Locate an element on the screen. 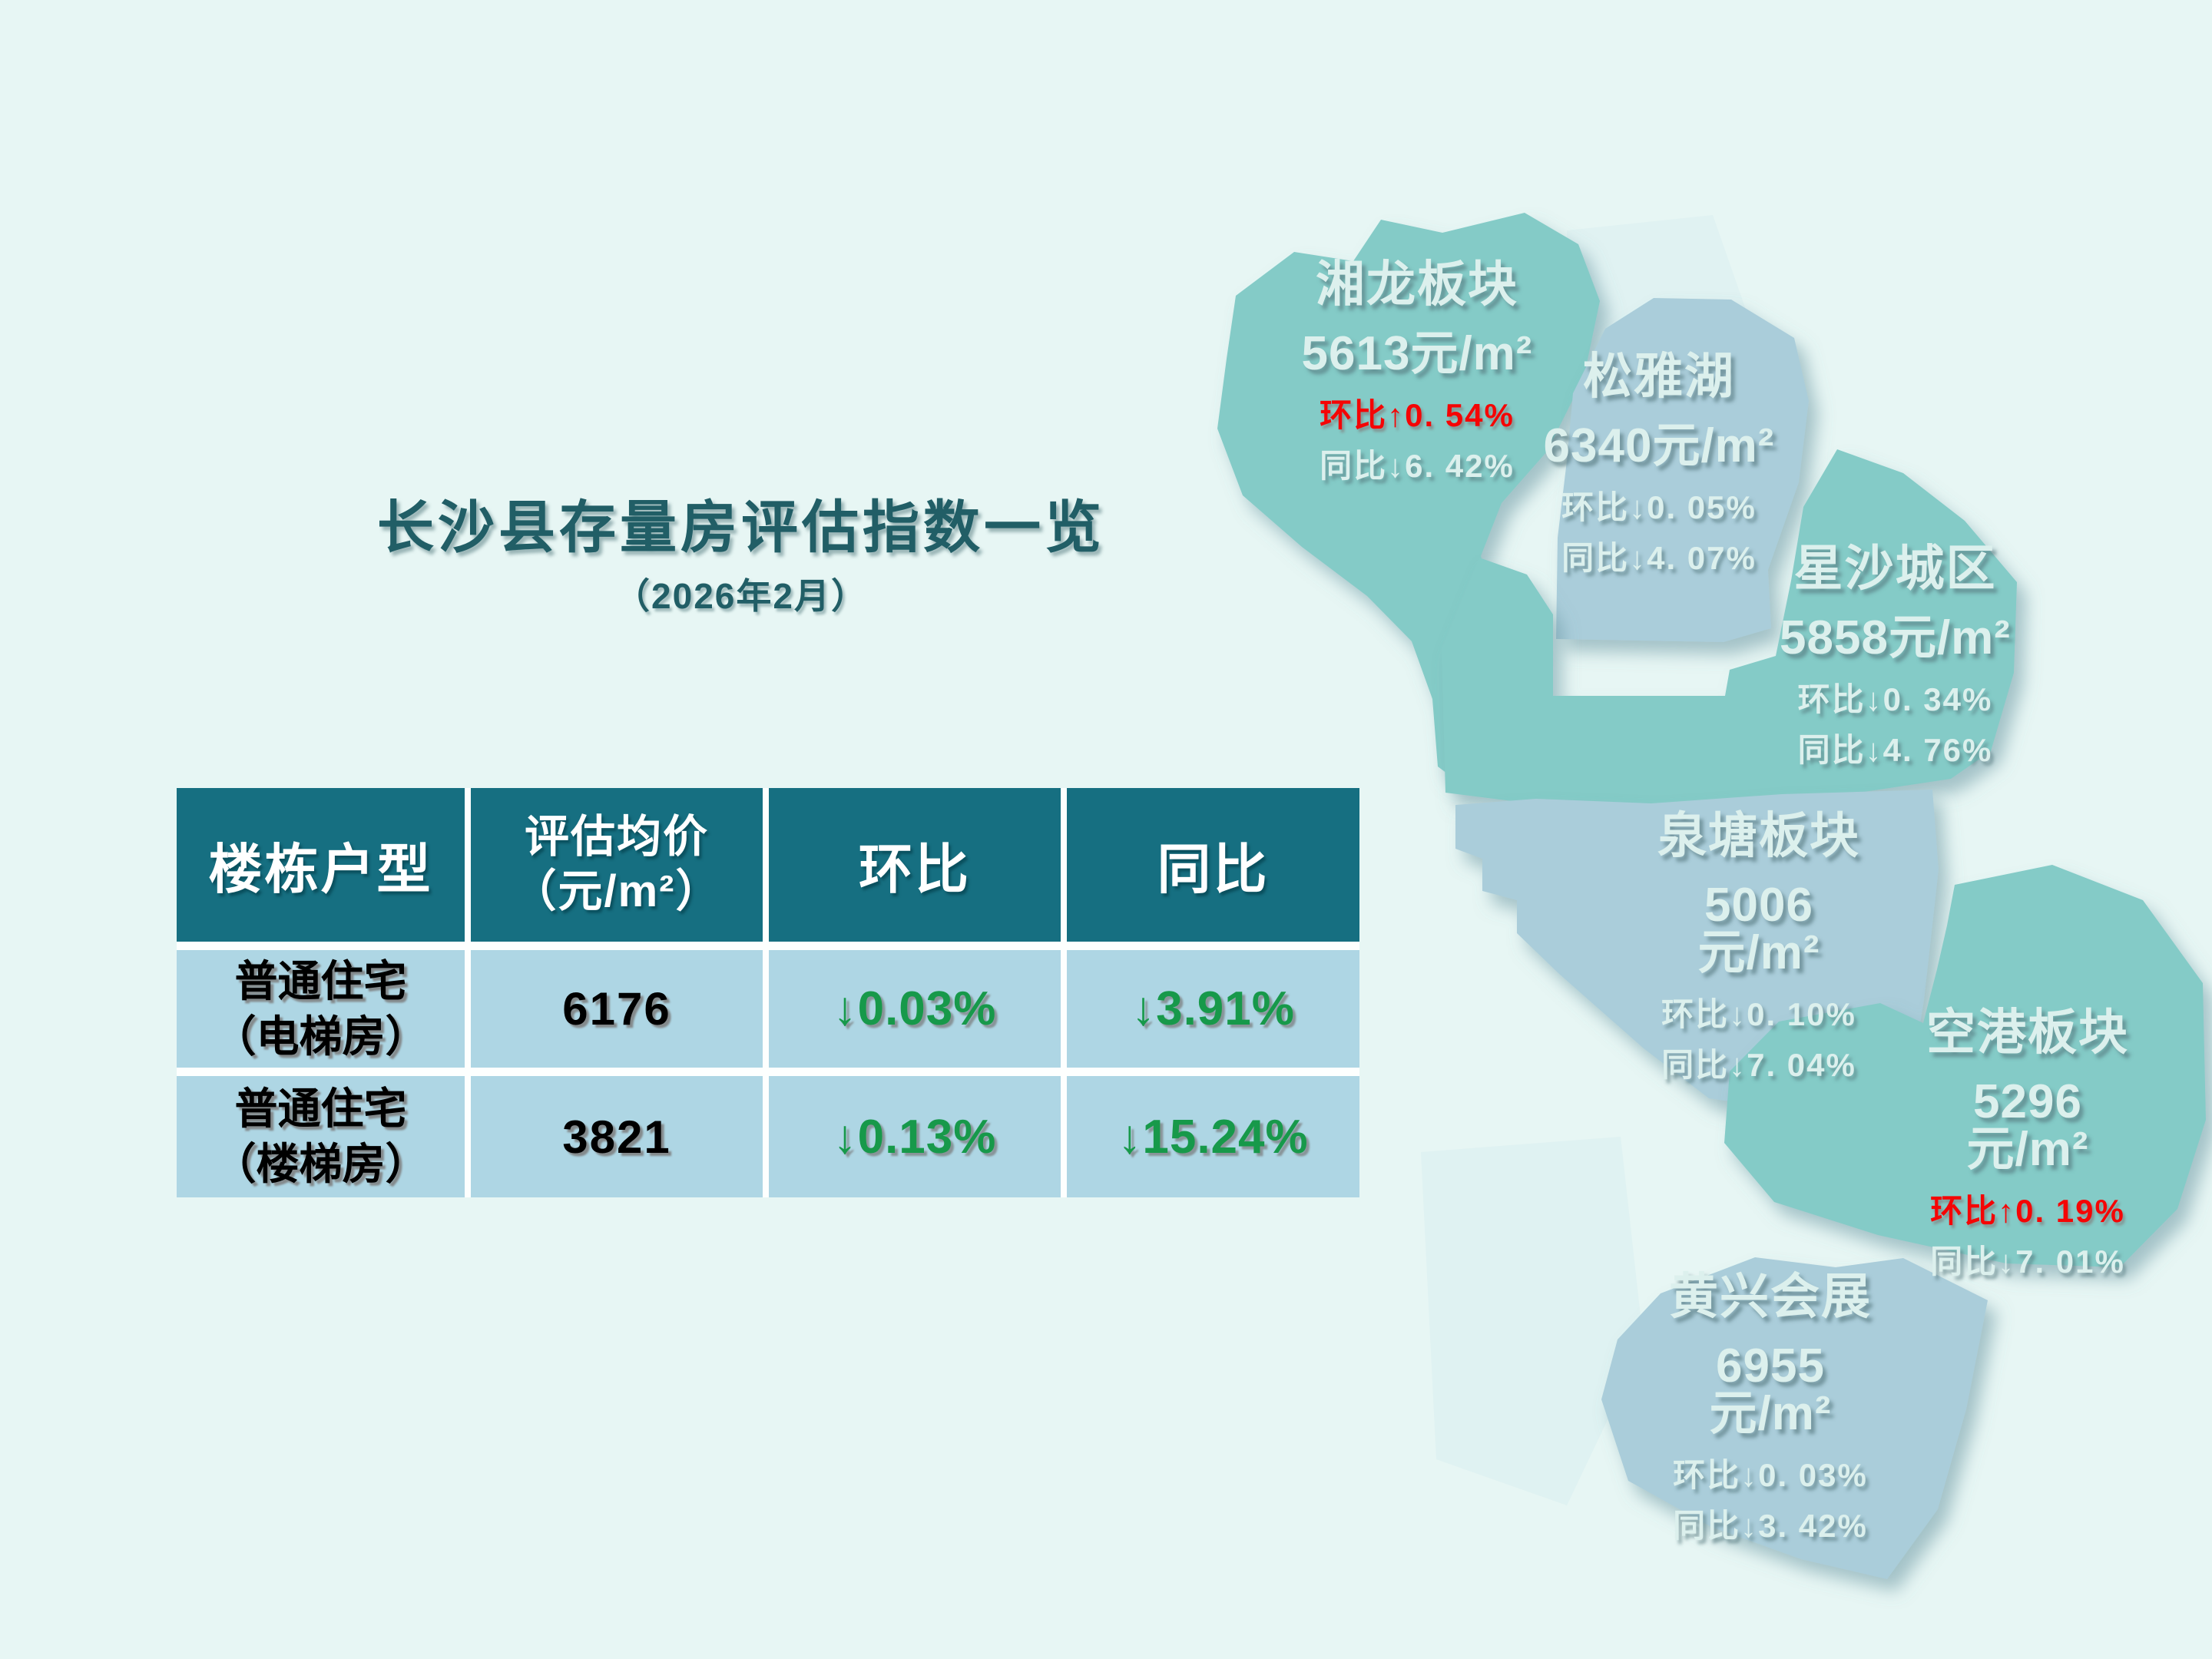  table-row-yoy: ↓3.91% is located at coordinates (1213, 1009).